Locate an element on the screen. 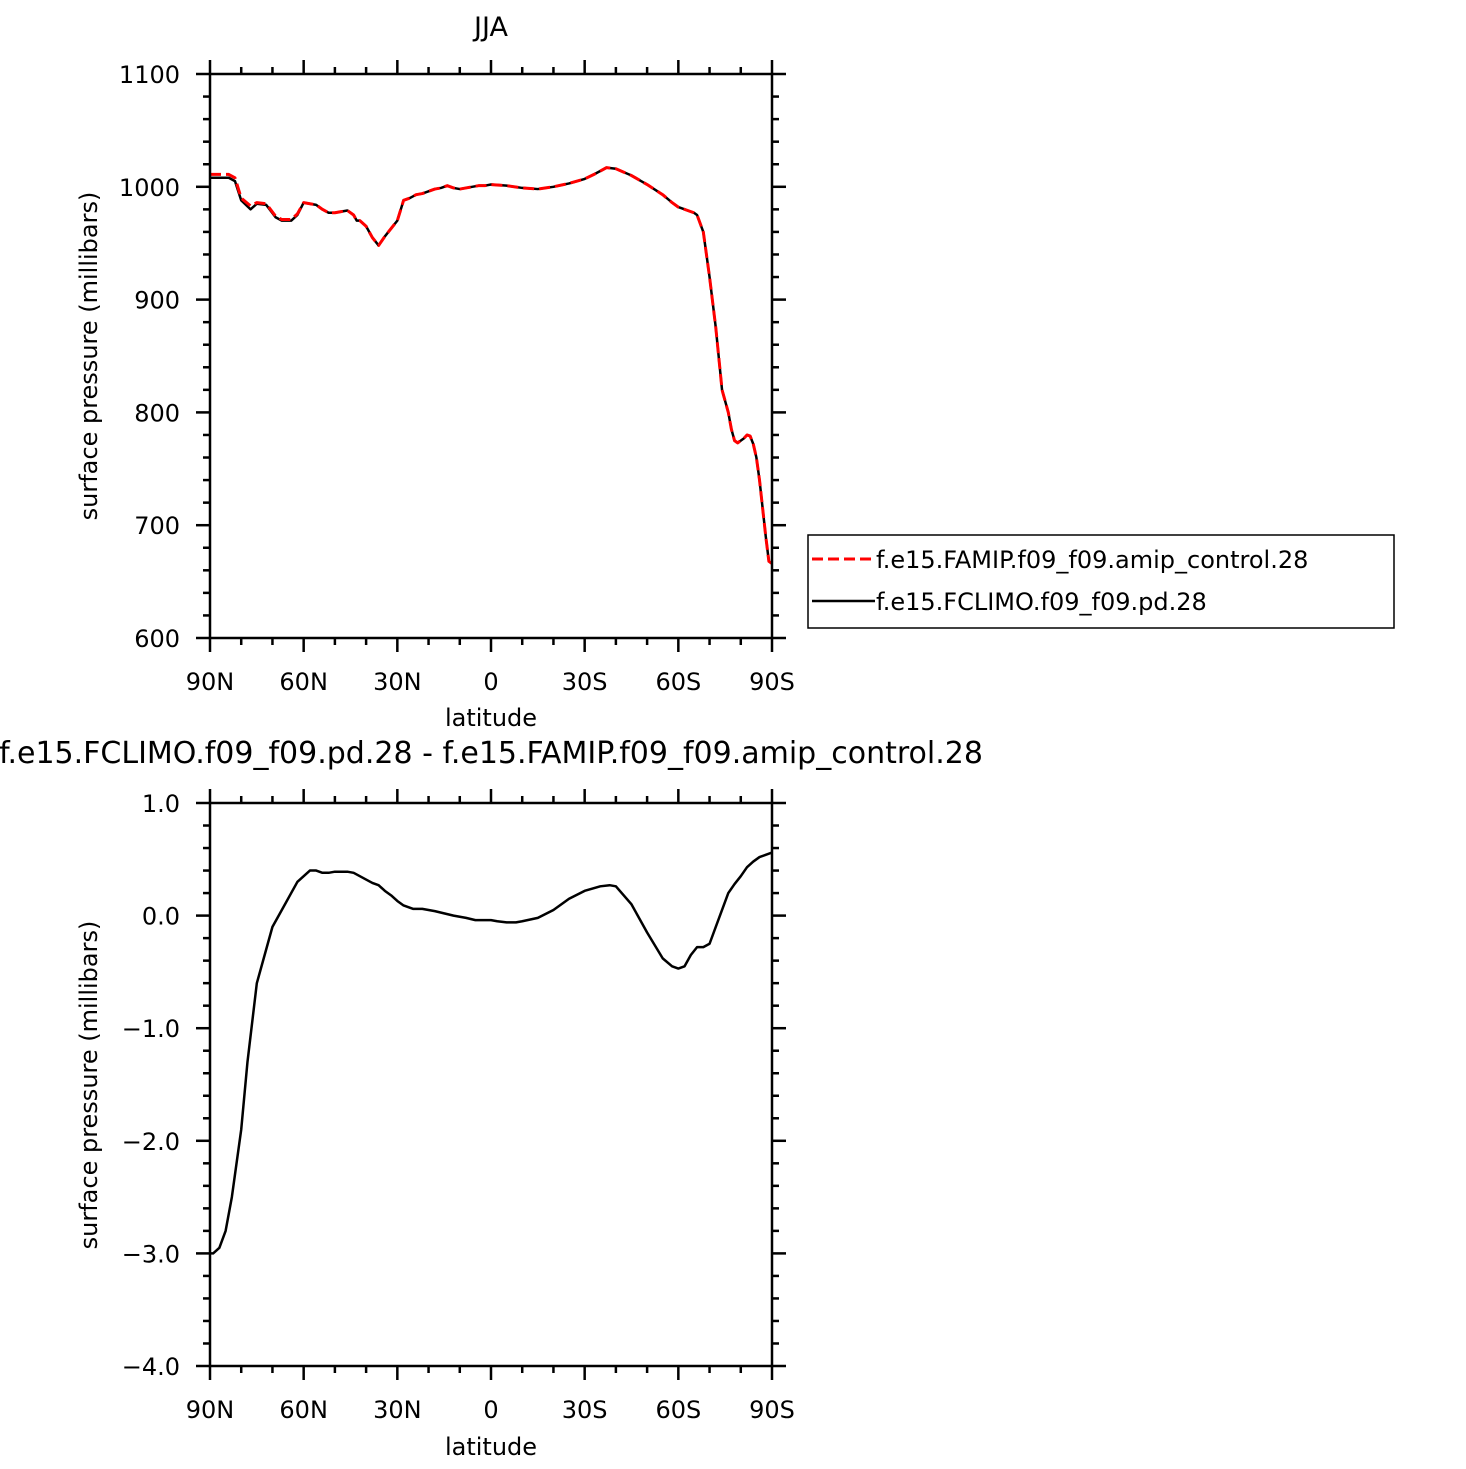 The height and width of the screenshot is (1469, 1466). bottom-y-tick-label: 1.0 is located at coordinates (161, 804).